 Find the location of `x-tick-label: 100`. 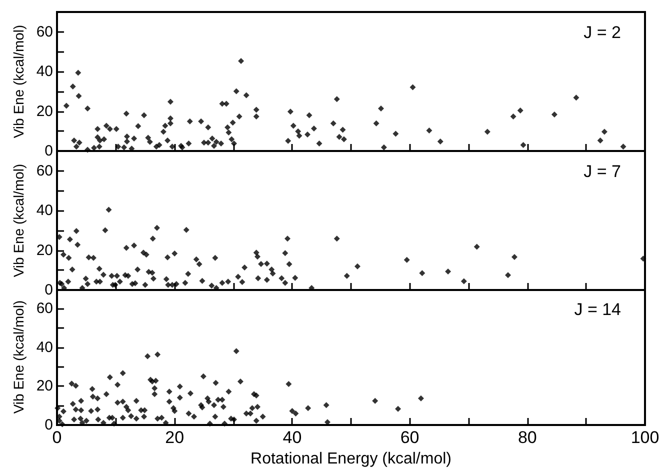

x-tick-label: 100 is located at coordinates (645, 438).